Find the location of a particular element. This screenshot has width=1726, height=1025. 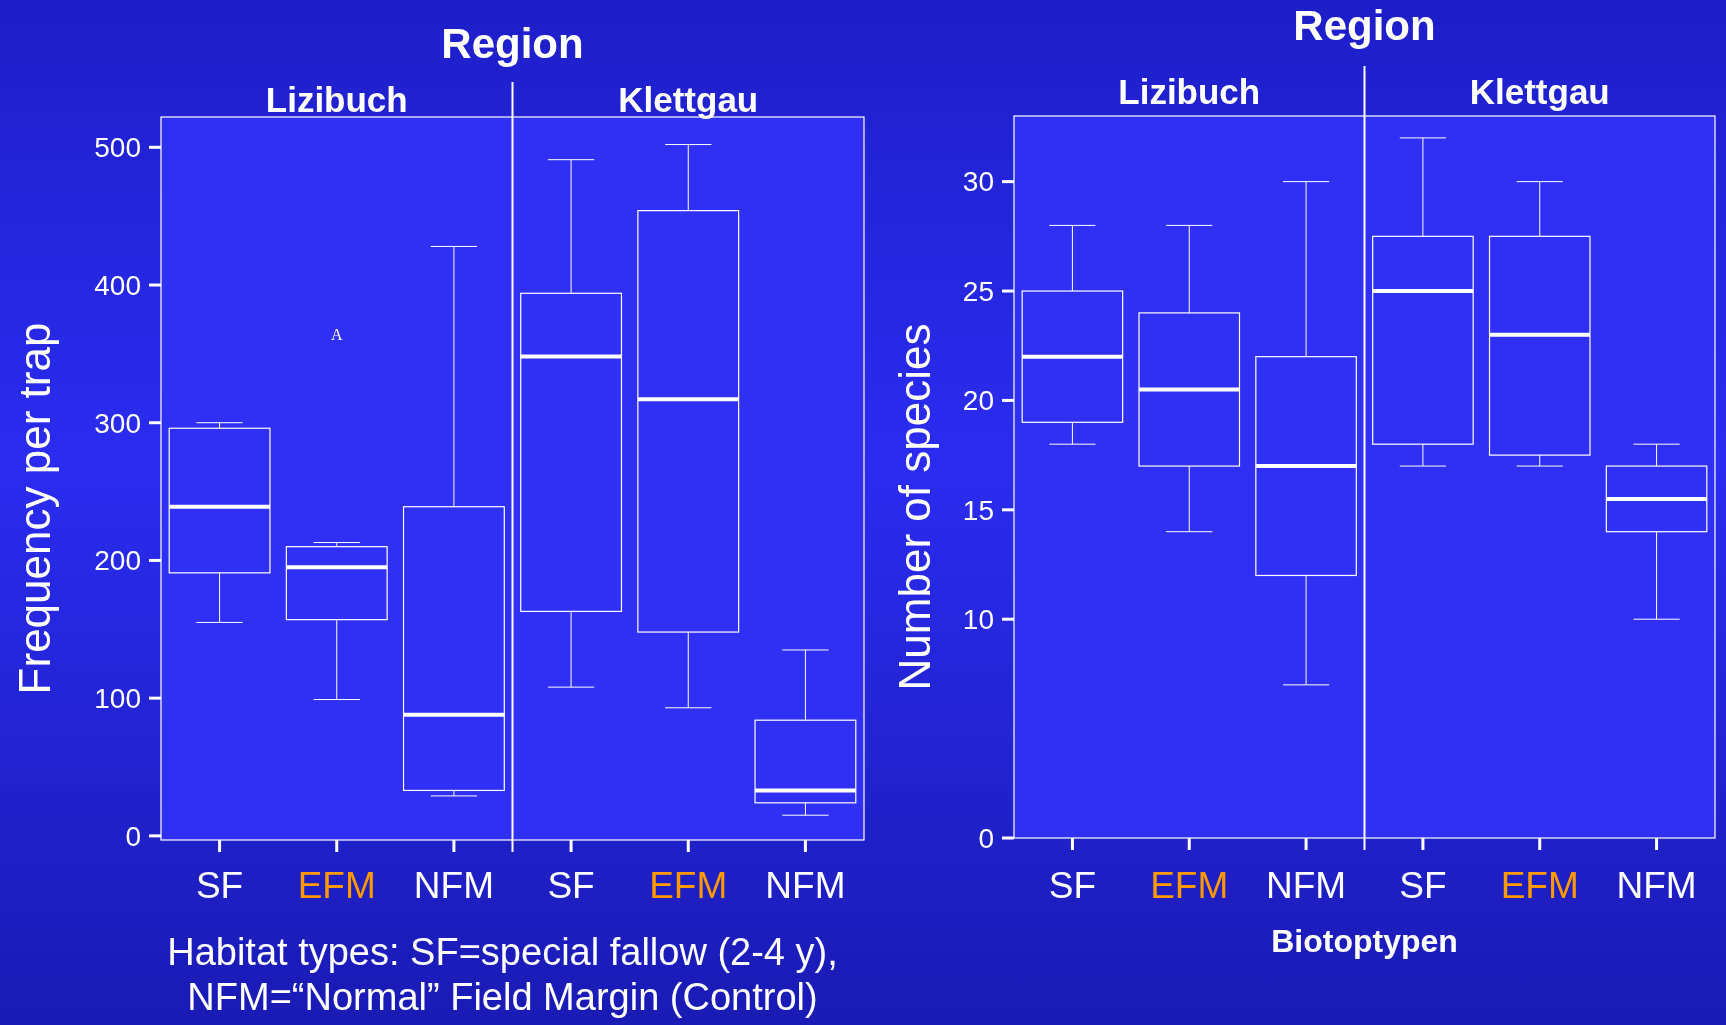

annotation: A is located at coordinates (336, 334).